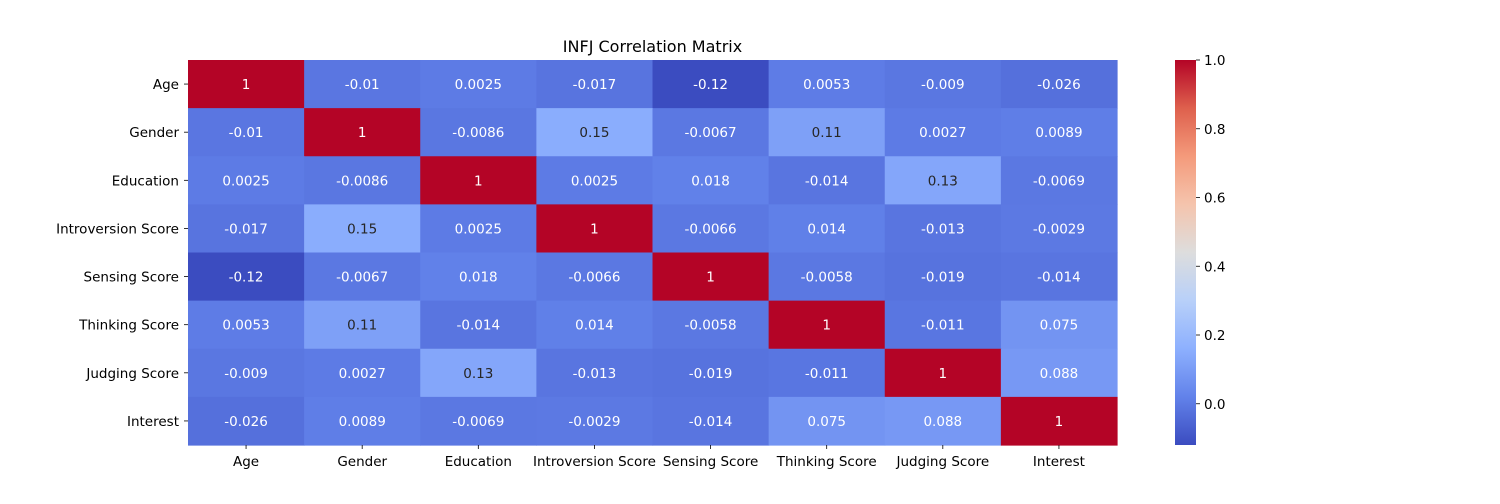  Describe the element at coordinates (246, 462) in the screenshot. I see `x-tick-label: Age` at that location.